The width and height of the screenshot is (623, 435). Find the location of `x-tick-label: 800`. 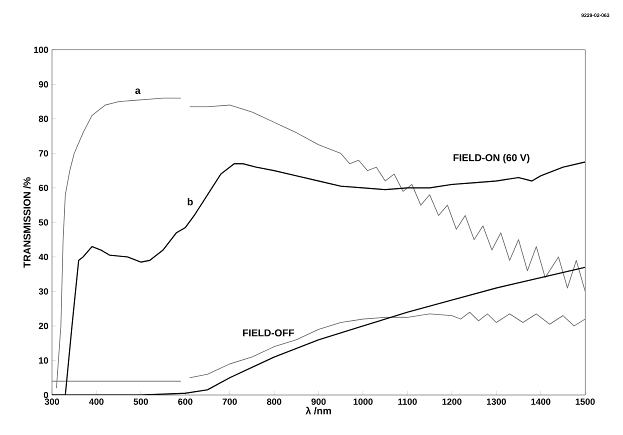

x-tick-label: 800 is located at coordinates (274, 401).